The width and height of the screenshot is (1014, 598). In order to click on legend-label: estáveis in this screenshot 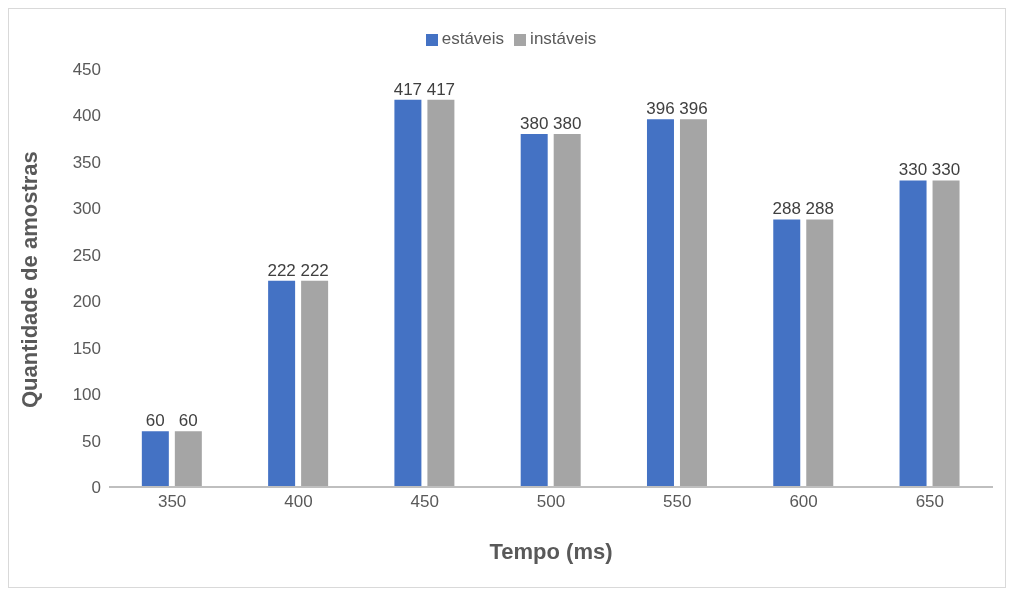, I will do `click(473, 38)`.